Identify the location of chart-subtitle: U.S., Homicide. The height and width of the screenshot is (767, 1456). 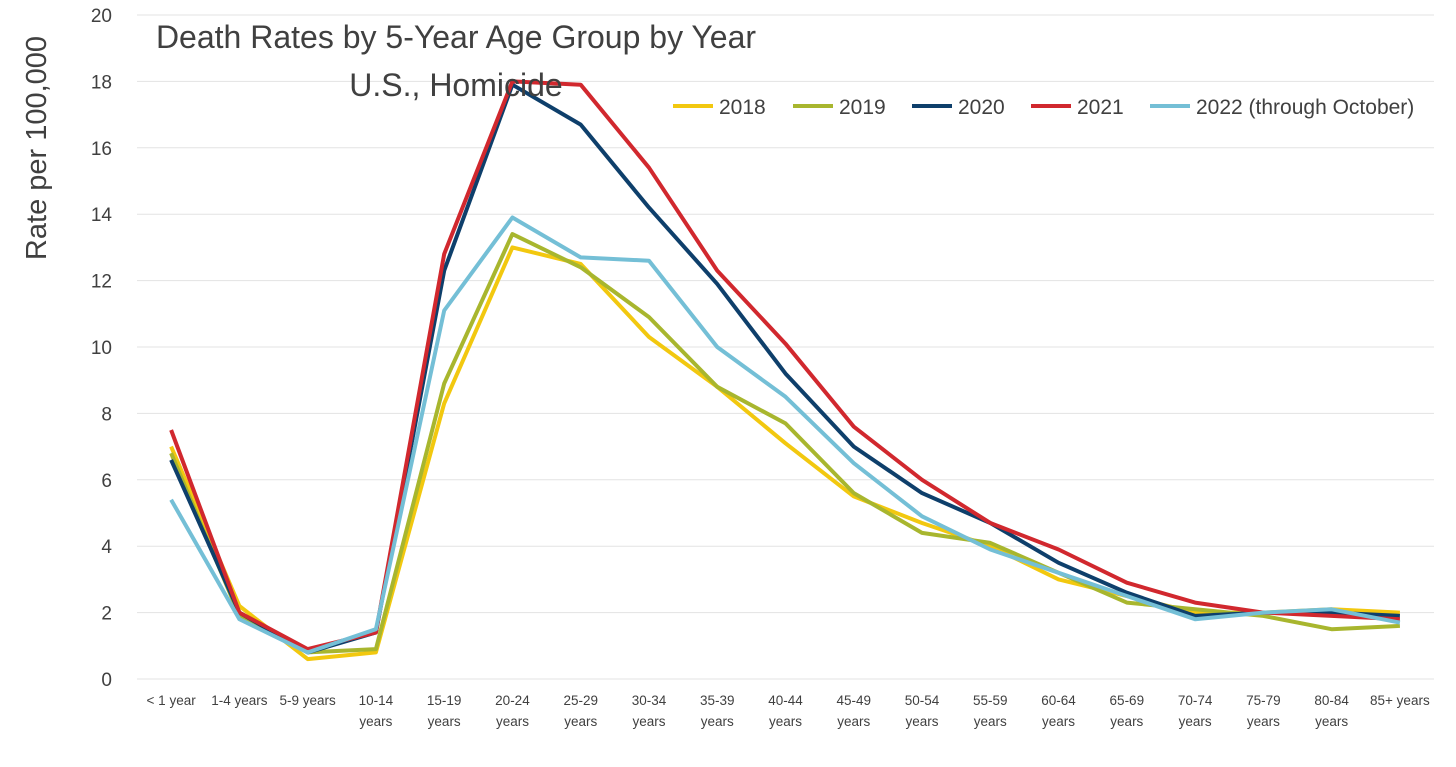
(455, 85).